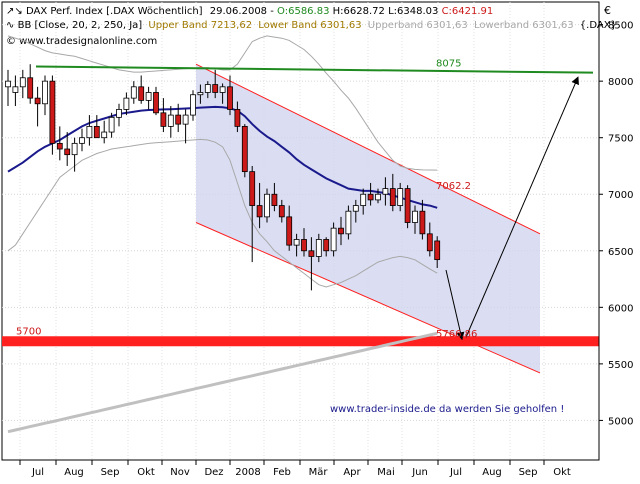 This screenshot has height=484, width=640. Describe the element at coordinates (607, 10) in the screenshot. I see `currency-symbol: €` at that location.